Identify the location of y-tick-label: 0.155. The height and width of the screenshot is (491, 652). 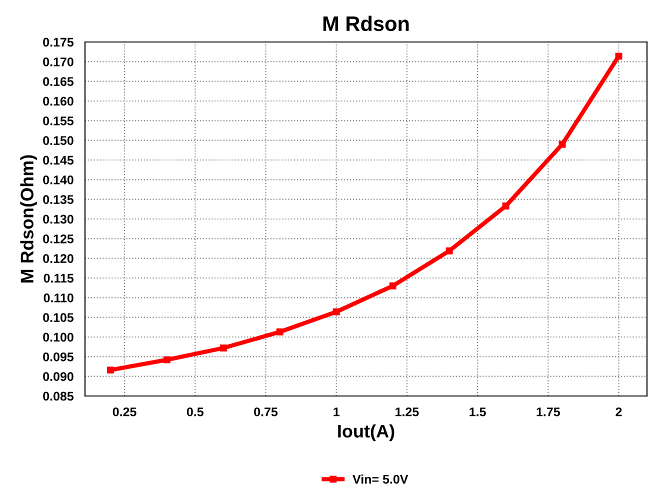
(58, 121).